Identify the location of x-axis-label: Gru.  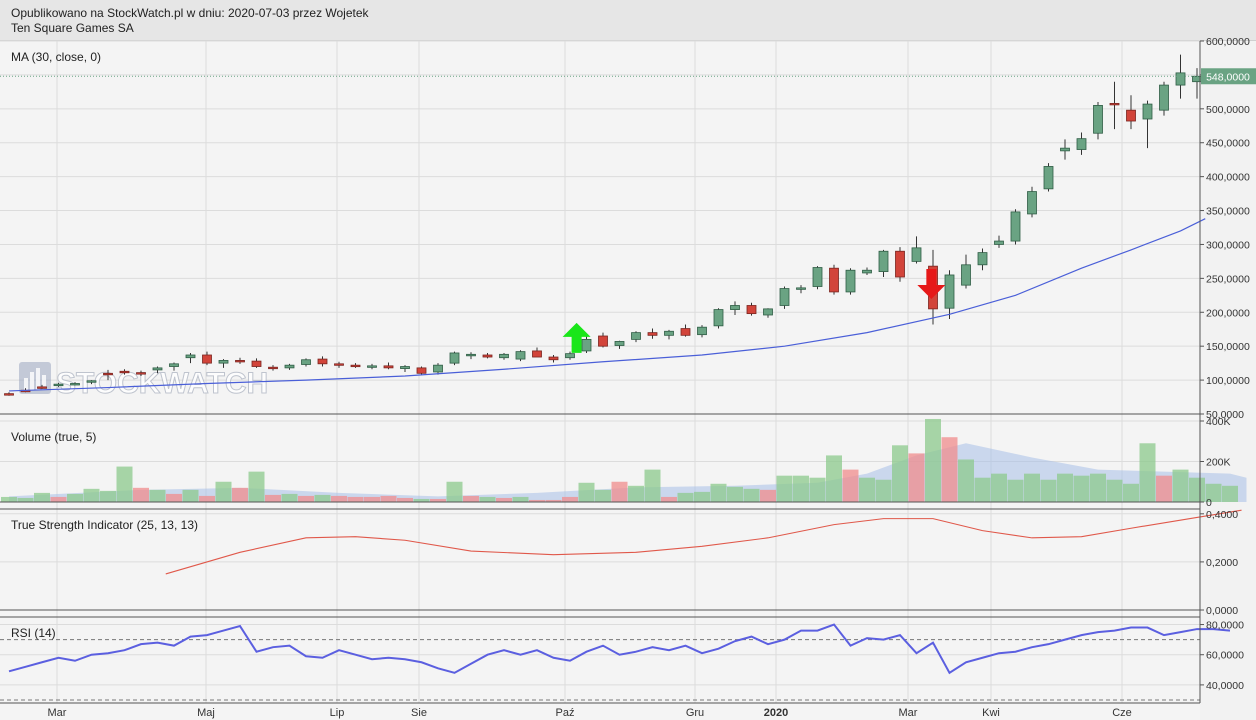
(695, 713).